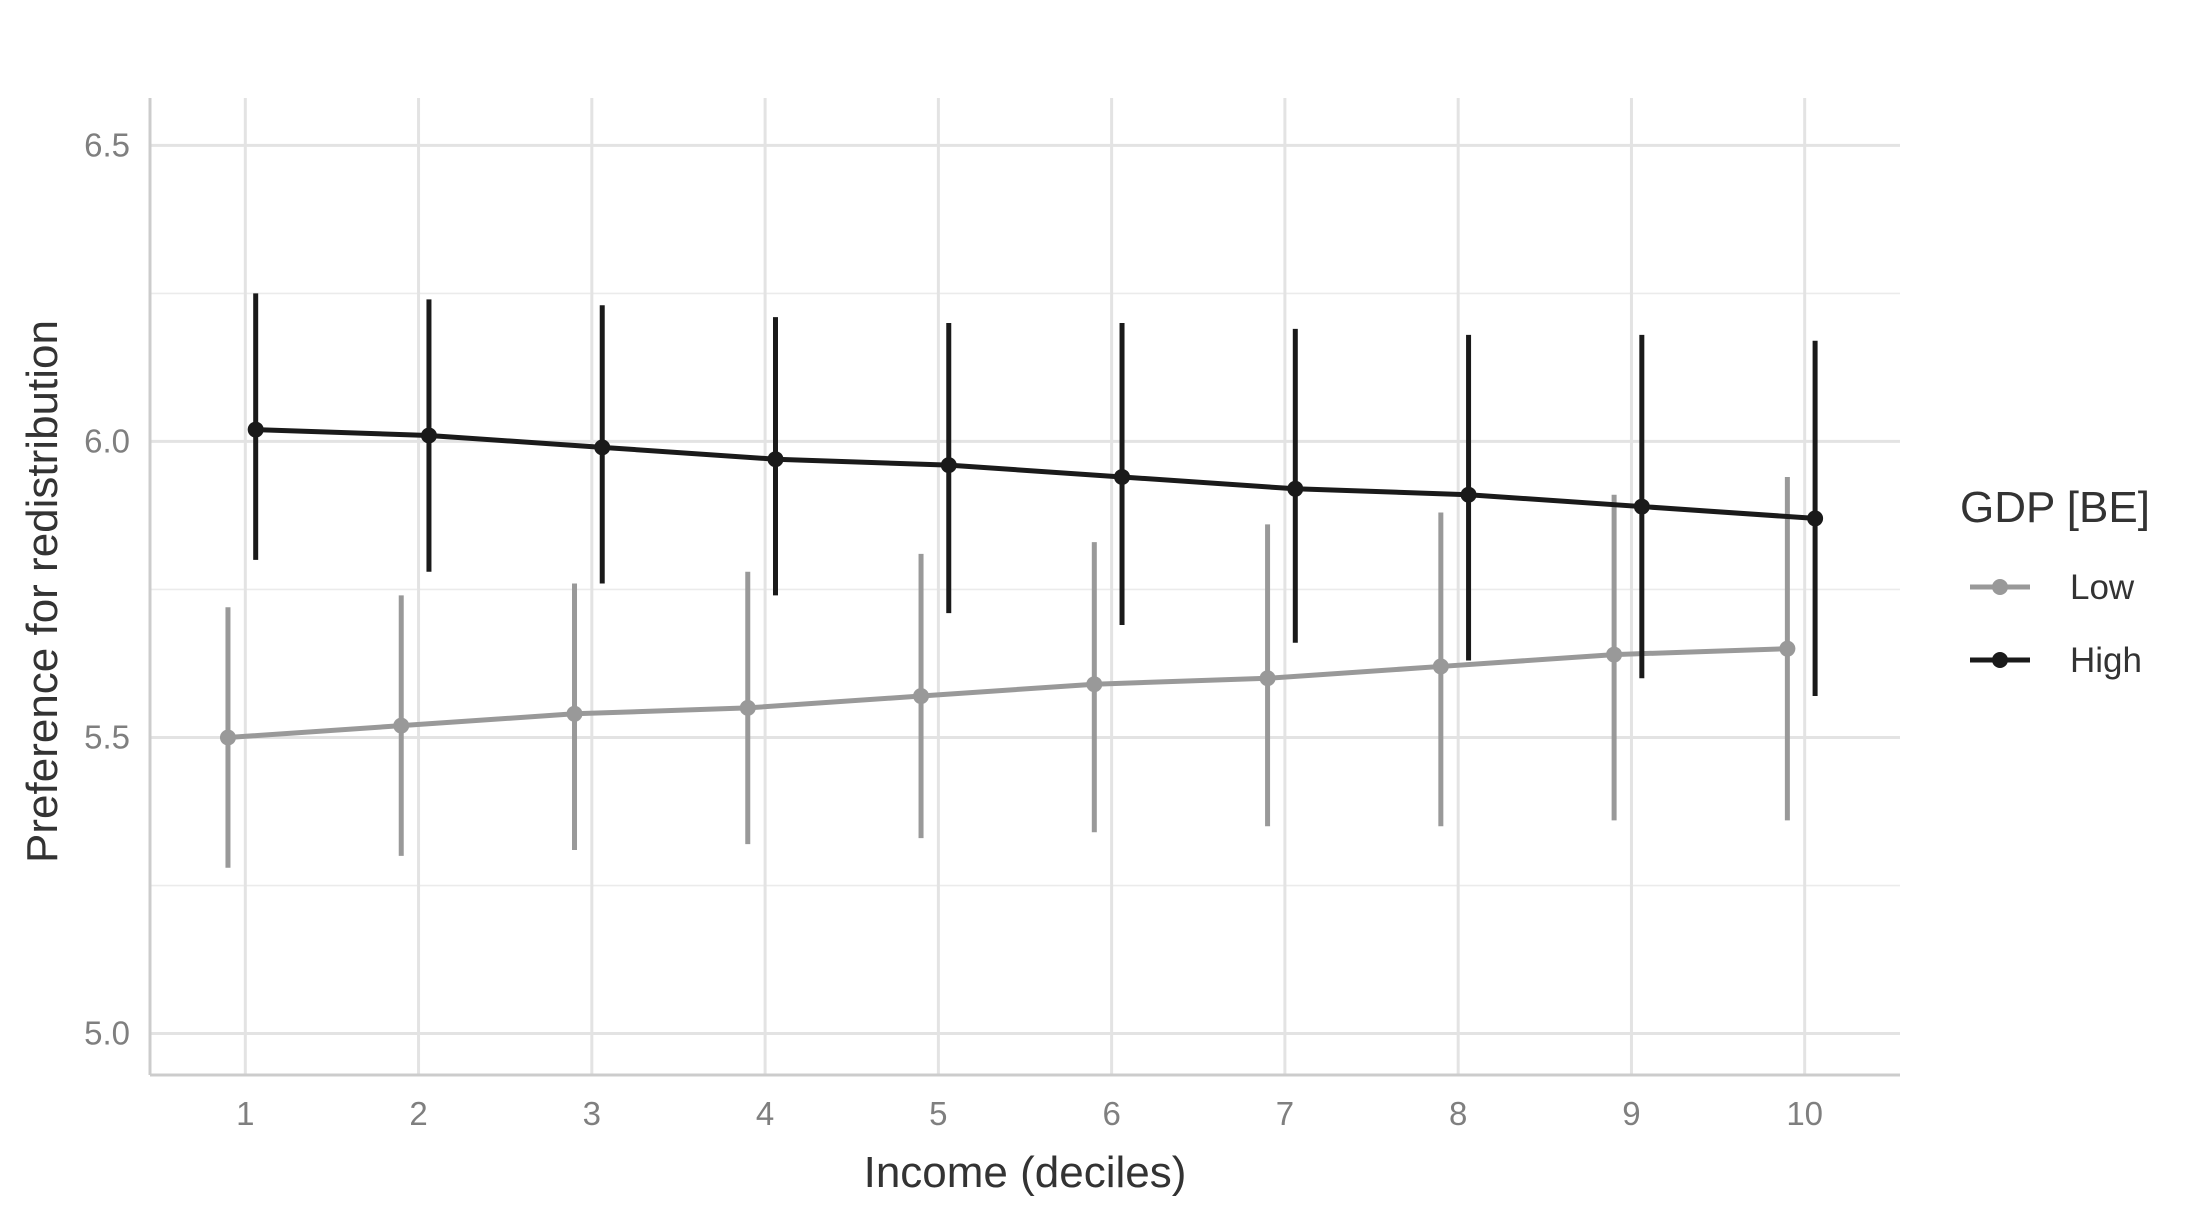 This screenshot has height=1205, width=2200. What do you see at coordinates (2102, 587) in the screenshot?
I see `legend-label: Low` at bounding box center [2102, 587].